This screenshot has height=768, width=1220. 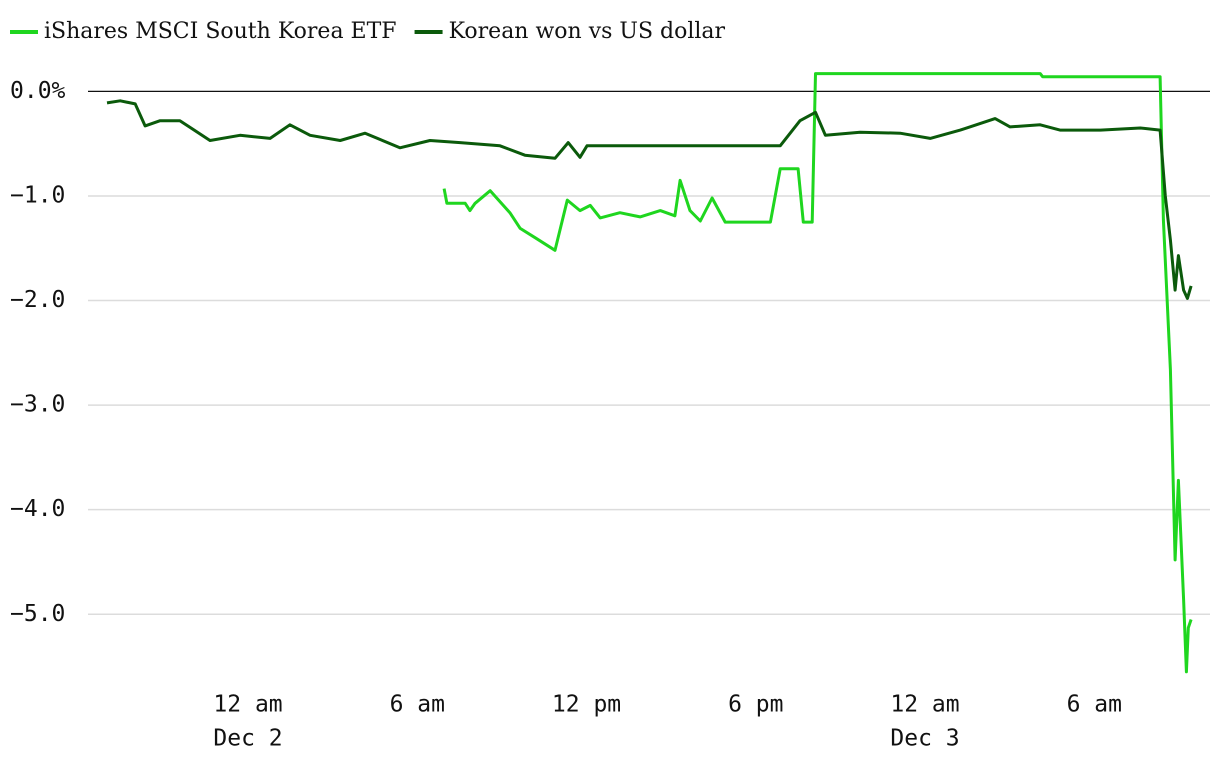 What do you see at coordinates (37, 195) in the screenshot?
I see `y-tick-label: −1.0` at bounding box center [37, 195].